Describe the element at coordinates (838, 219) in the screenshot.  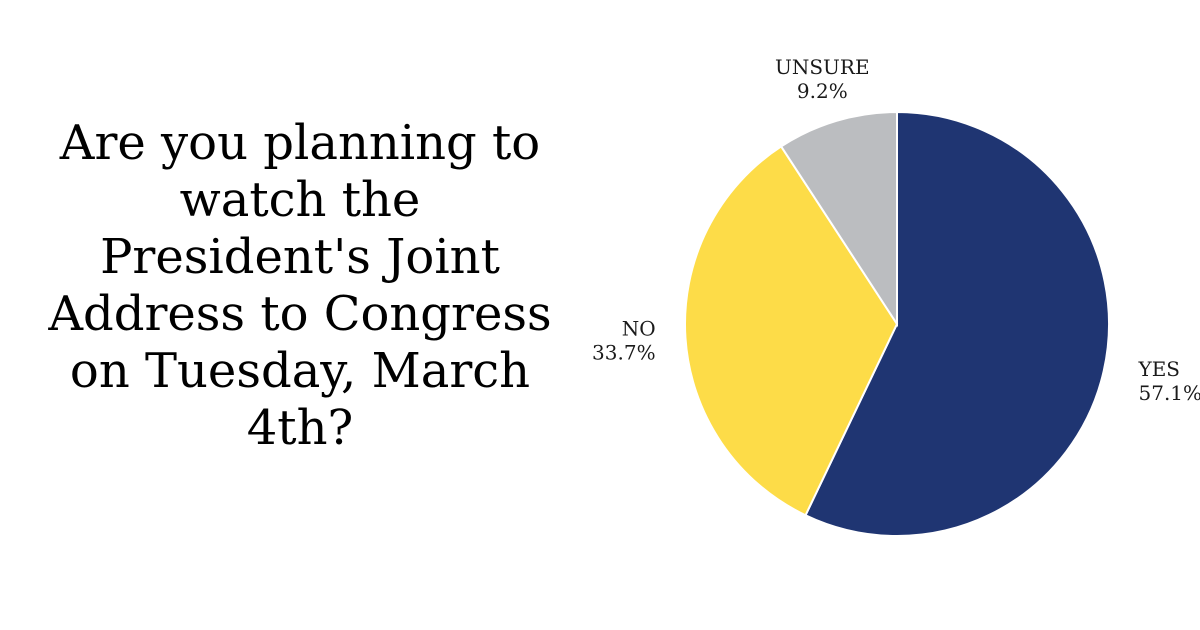
I see `pie-slice-unsure` at that location.